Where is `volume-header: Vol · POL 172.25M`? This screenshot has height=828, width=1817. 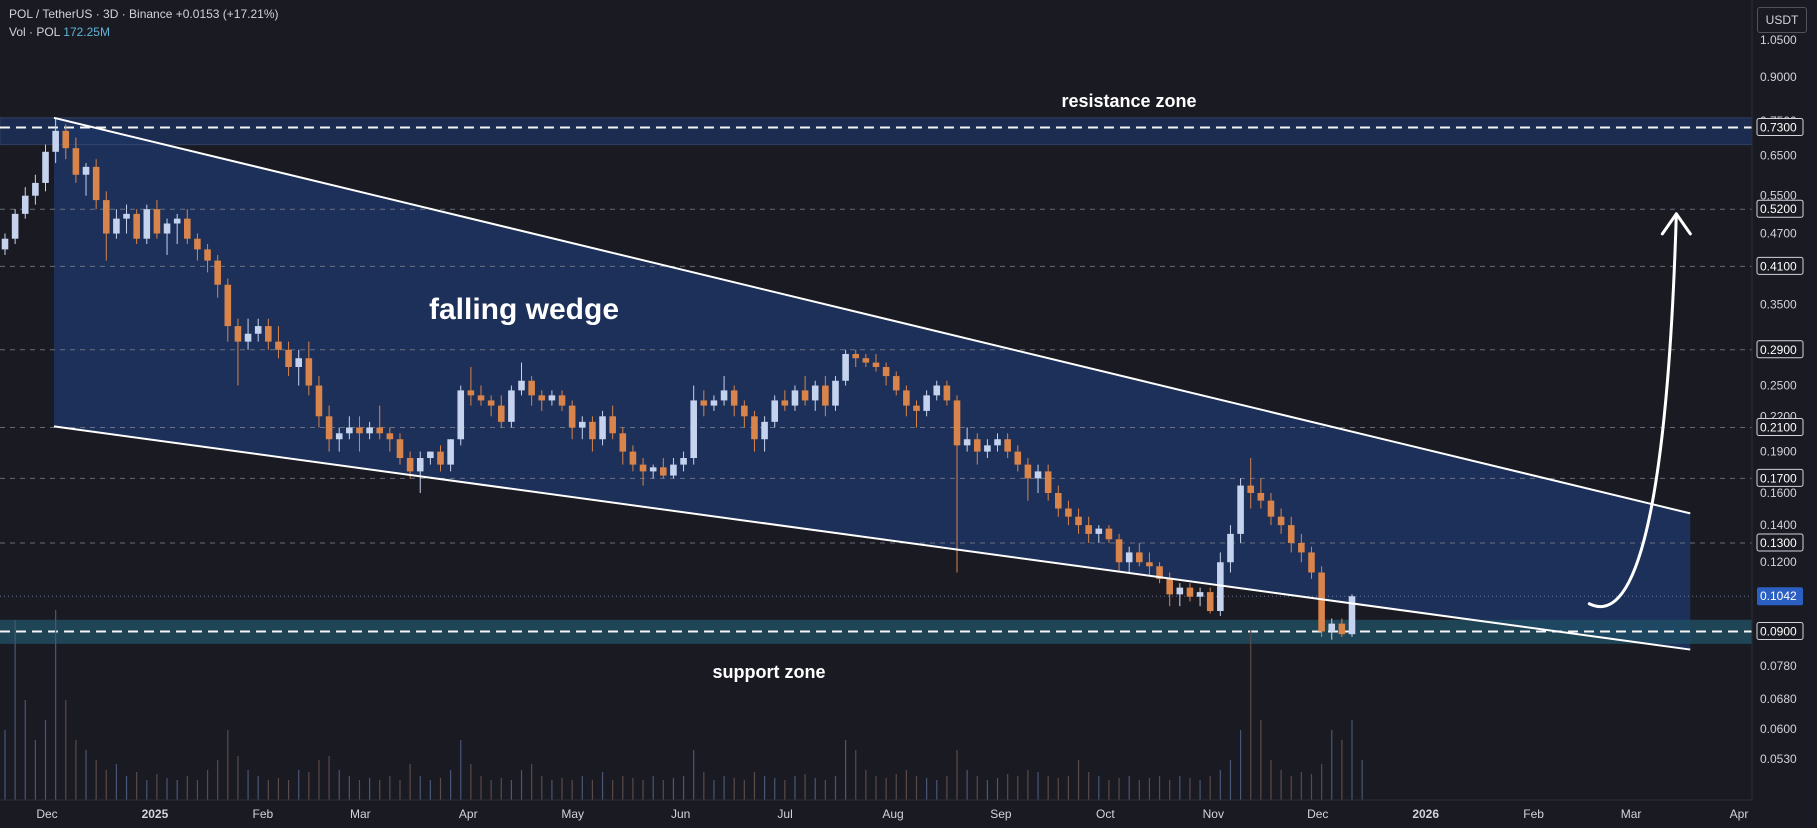 volume-header: Vol · POL 172.25M is located at coordinates (59, 32).